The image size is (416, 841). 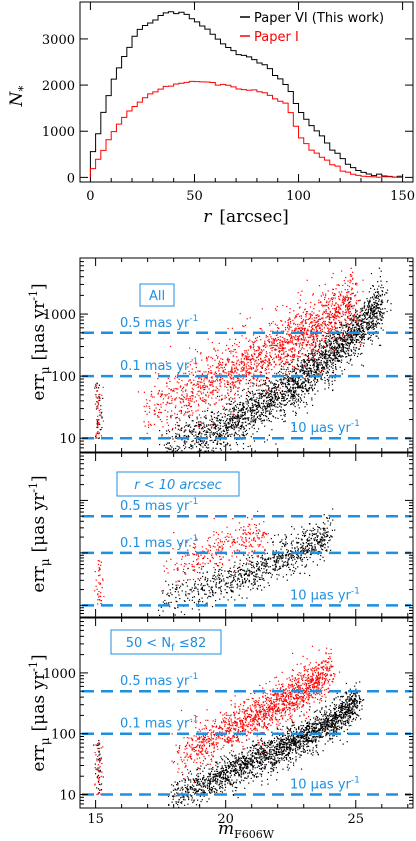 What do you see at coordinates (157, 296) in the screenshot?
I see `panel-label-all: All` at bounding box center [157, 296].